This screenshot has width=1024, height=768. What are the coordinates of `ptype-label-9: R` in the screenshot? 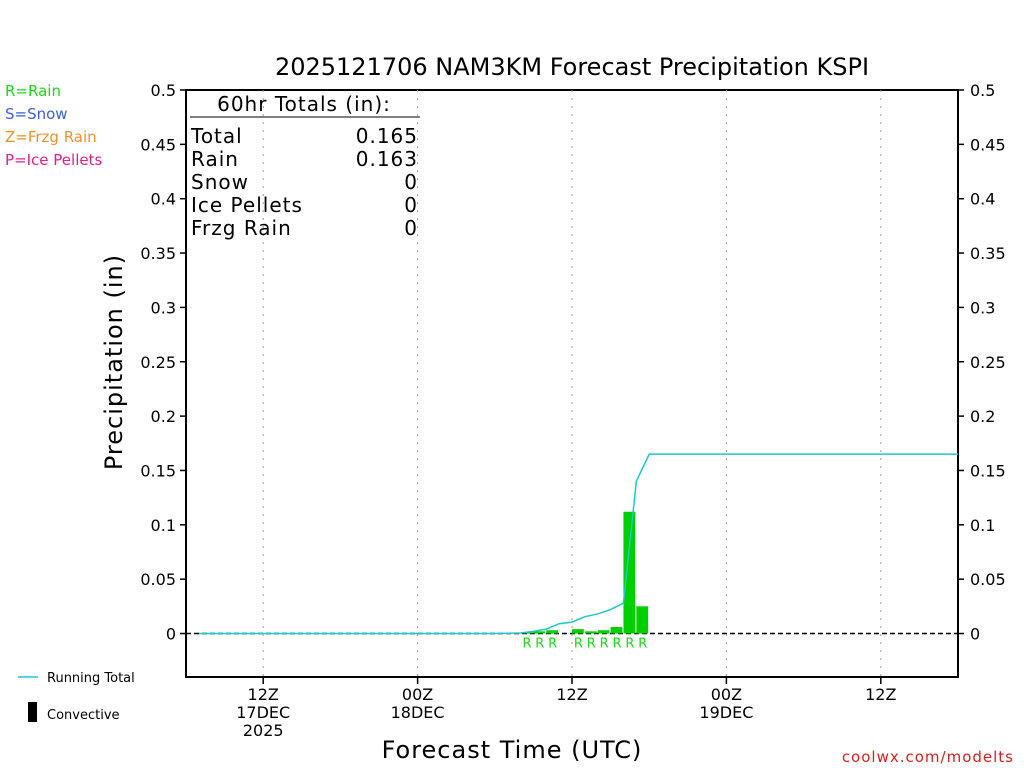 It's located at (642, 644).